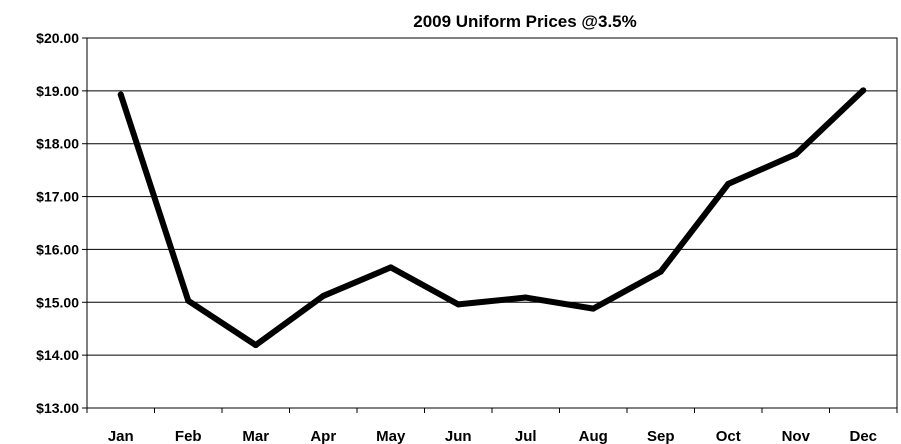 This screenshot has height=444, width=901. What do you see at coordinates (57, 38) in the screenshot?
I see `y-tick-label: $20.00` at bounding box center [57, 38].